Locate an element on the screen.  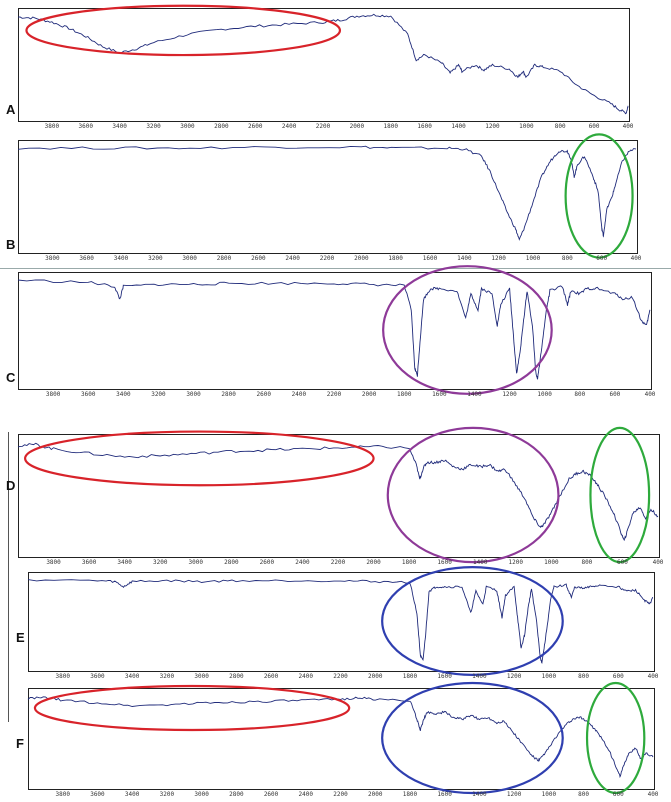
panel-label: C is located at coordinates (11, 377).